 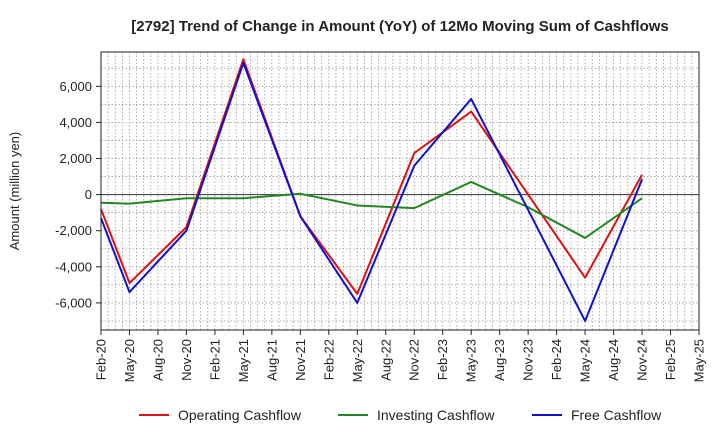 What do you see at coordinates (75, 158) in the screenshot?
I see `y-tick-label: 2,000` at bounding box center [75, 158].